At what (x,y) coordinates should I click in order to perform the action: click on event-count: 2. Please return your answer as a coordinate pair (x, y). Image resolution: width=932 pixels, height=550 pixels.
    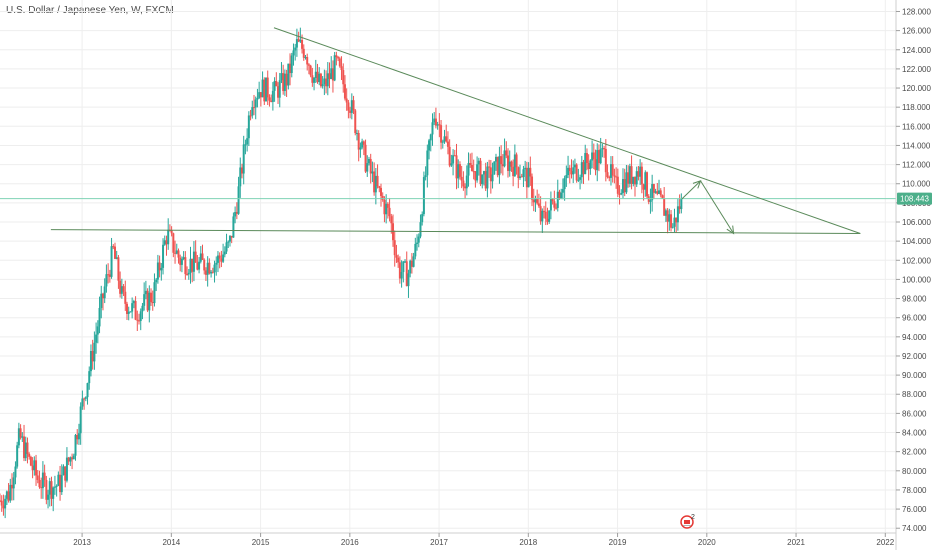
    Looking at the image, I should click on (693, 517).